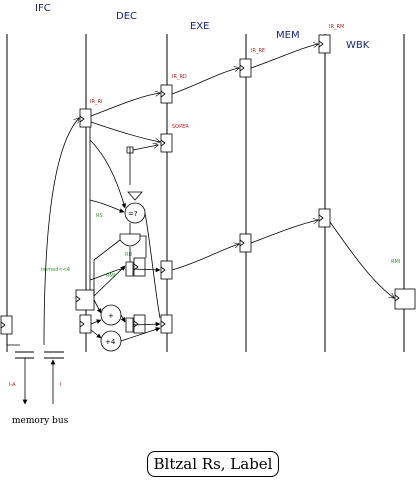 The width and height of the screenshot is (417, 480). What do you see at coordinates (128, 255) in the screenshot?
I see `label-rd: RD` at bounding box center [128, 255].